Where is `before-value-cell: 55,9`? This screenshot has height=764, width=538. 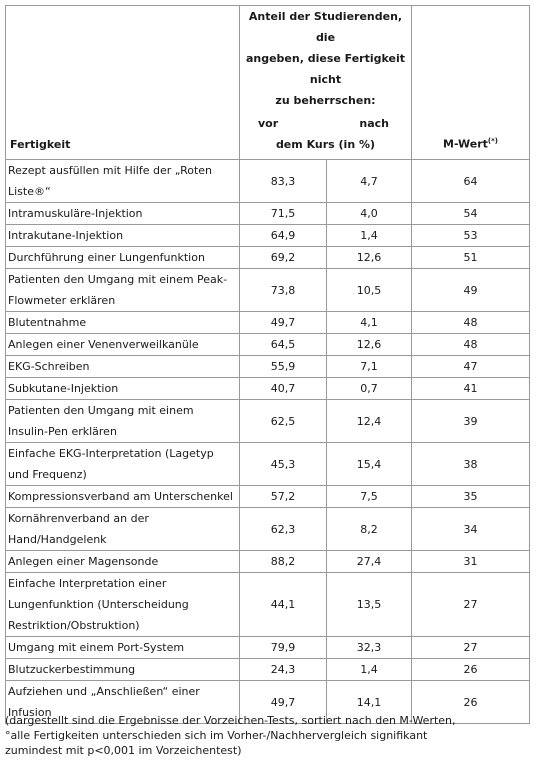
before-value-cell: 55,9 is located at coordinates (283, 366).